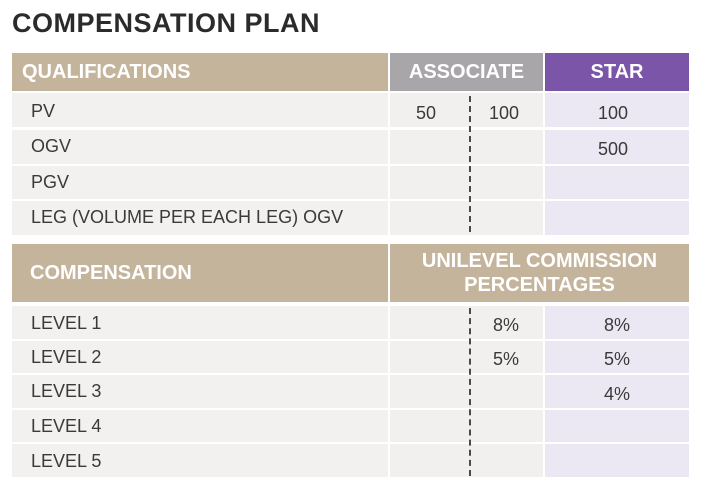  What do you see at coordinates (504, 113) in the screenshot?
I see `qual-row-assoc-b-value: 100` at bounding box center [504, 113].